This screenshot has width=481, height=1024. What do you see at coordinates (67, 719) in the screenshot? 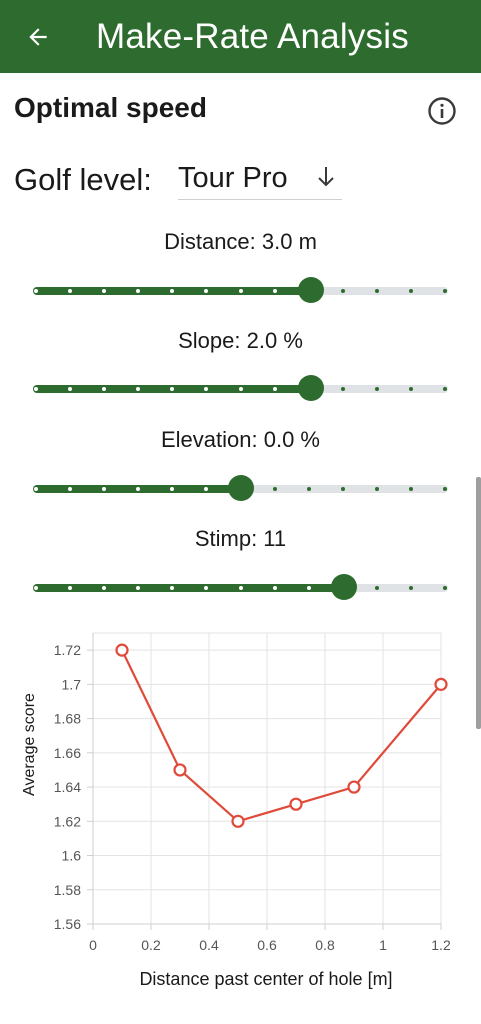
I see `y-tick-label: 1.68` at bounding box center [67, 719].